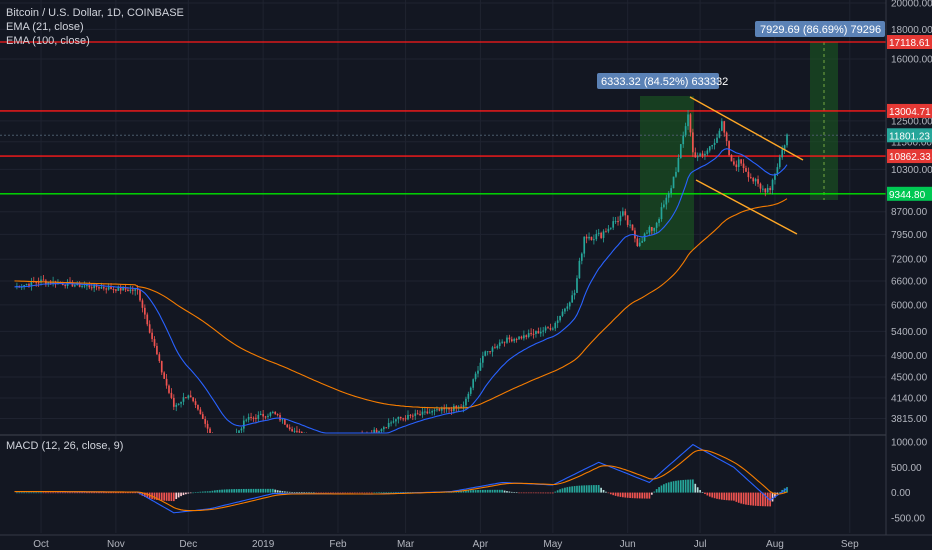 The image size is (932, 550). Describe the element at coordinates (45, 27) in the screenshot. I see `legend-ema21: EMA (21, close)` at that location.